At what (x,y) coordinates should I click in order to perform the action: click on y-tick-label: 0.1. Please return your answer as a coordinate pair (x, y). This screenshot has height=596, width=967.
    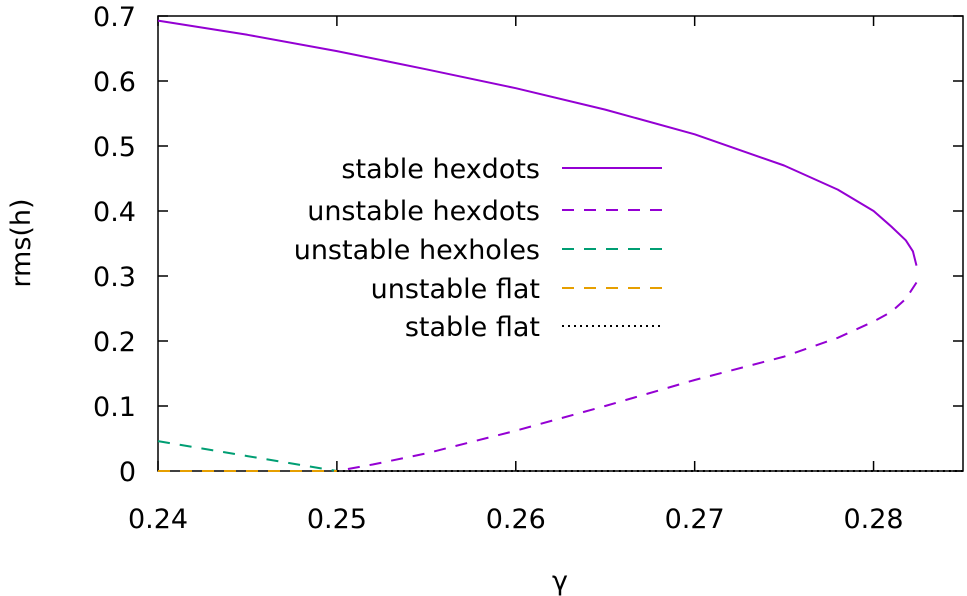
    Looking at the image, I should click on (114, 407).